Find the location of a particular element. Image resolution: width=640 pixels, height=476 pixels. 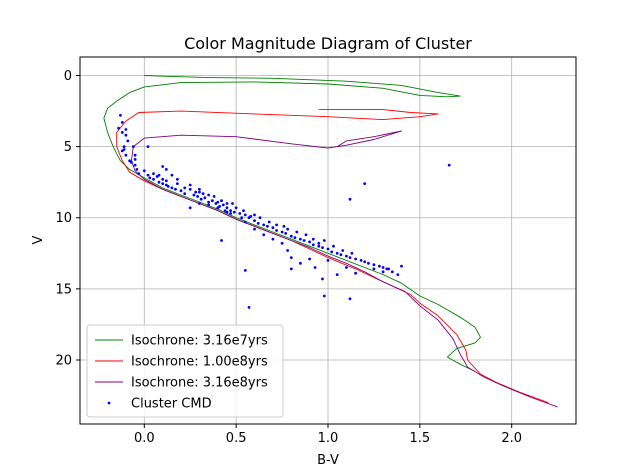

y-tick-label: 15 is located at coordinates (63, 289).